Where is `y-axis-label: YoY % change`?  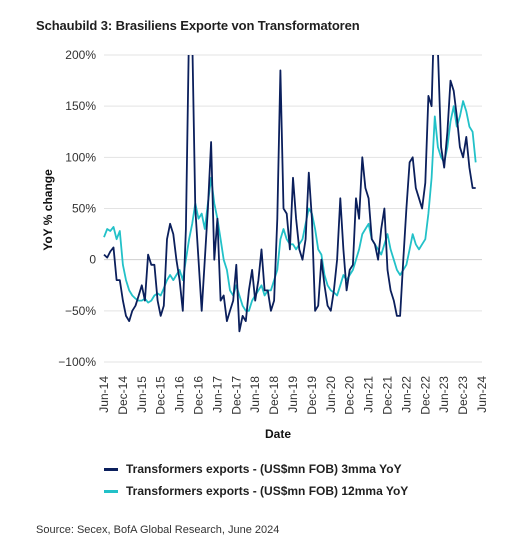
y-axis-label: YoY % change is located at coordinates (48, 210).